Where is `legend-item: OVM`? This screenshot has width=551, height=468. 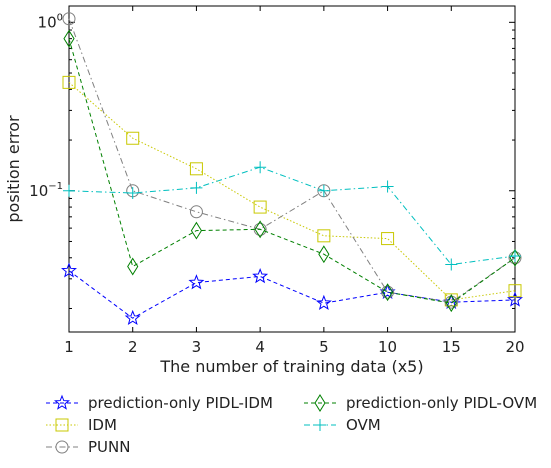
legend-item: OVM is located at coordinates (342, 425).